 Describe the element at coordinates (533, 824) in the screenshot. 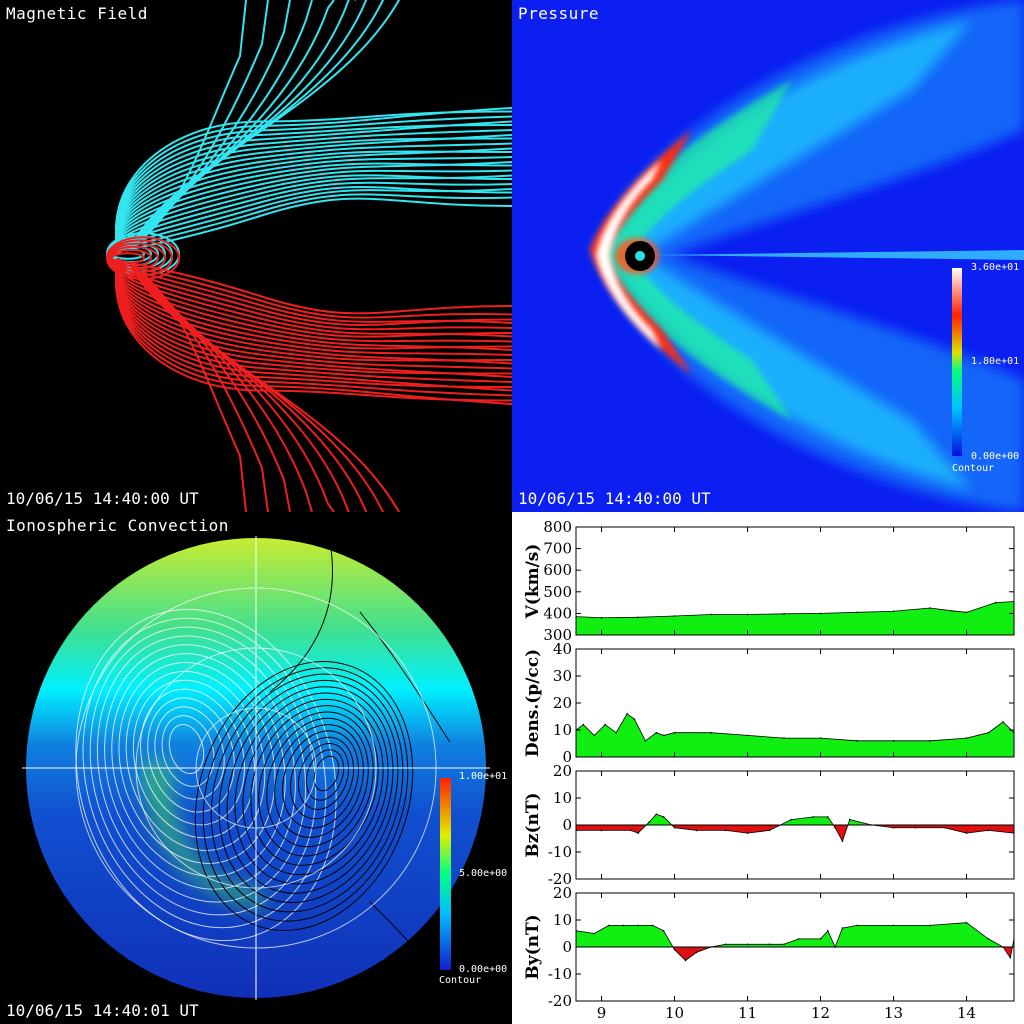

I see `y-axis-label: Bz(nT)` at that location.